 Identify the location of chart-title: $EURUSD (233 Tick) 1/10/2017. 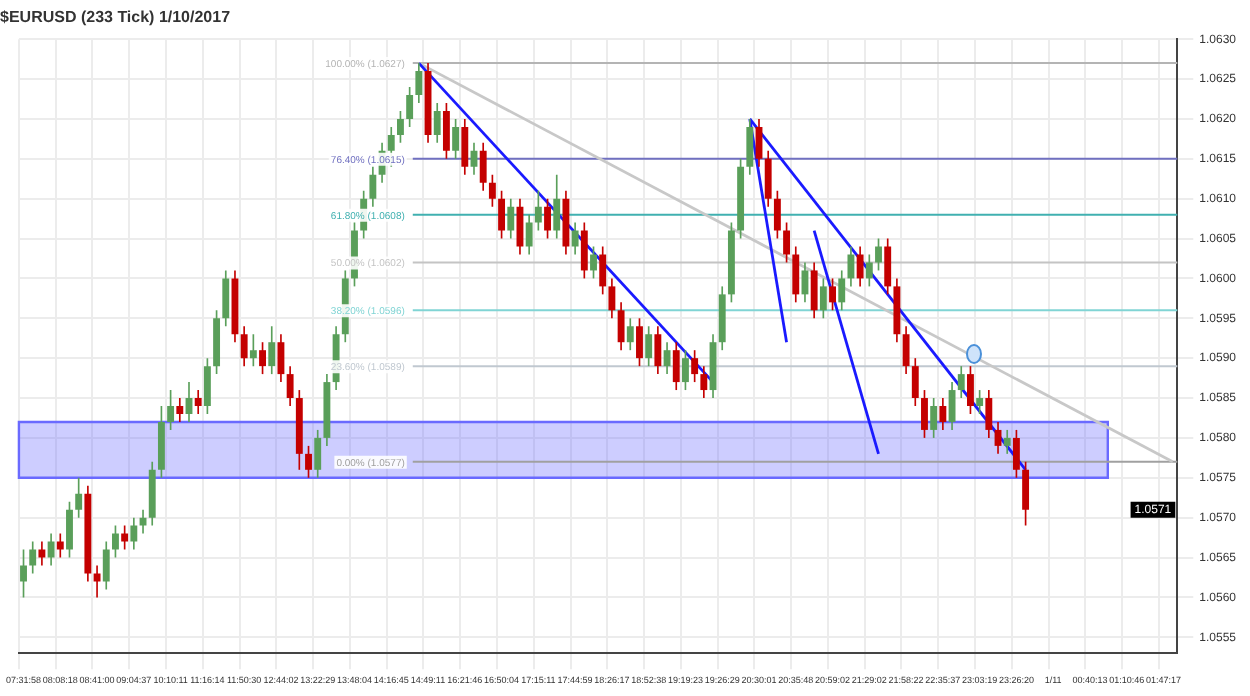
(116, 17).